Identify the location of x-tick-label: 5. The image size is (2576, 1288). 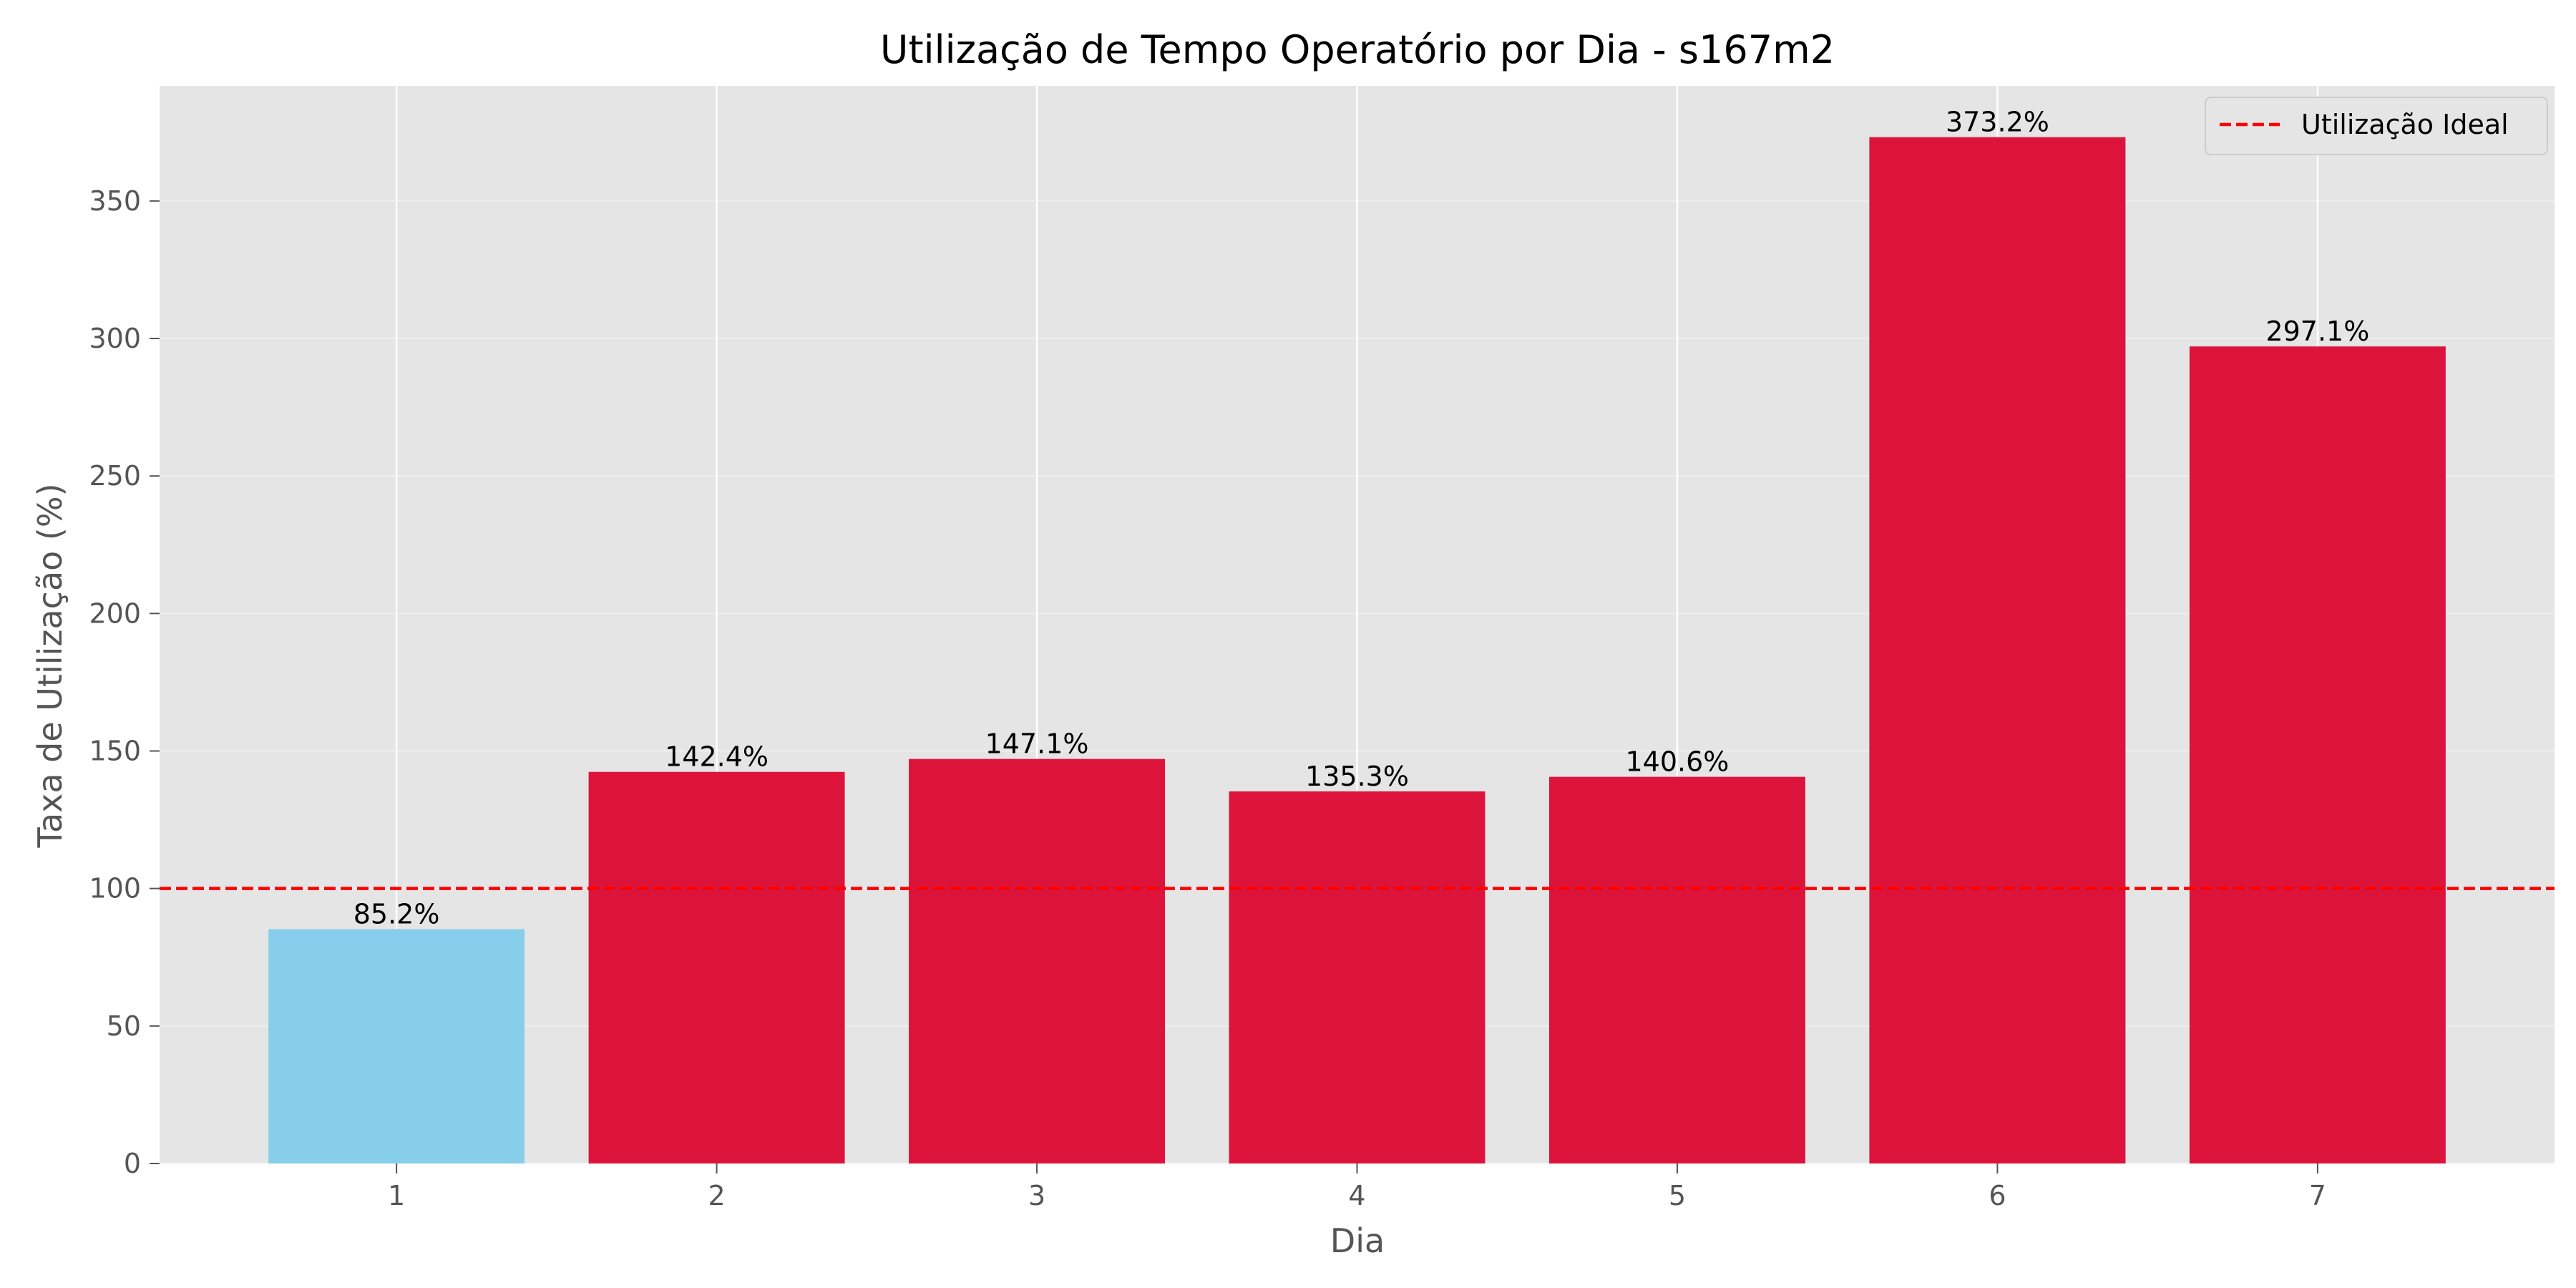
(1677, 1195).